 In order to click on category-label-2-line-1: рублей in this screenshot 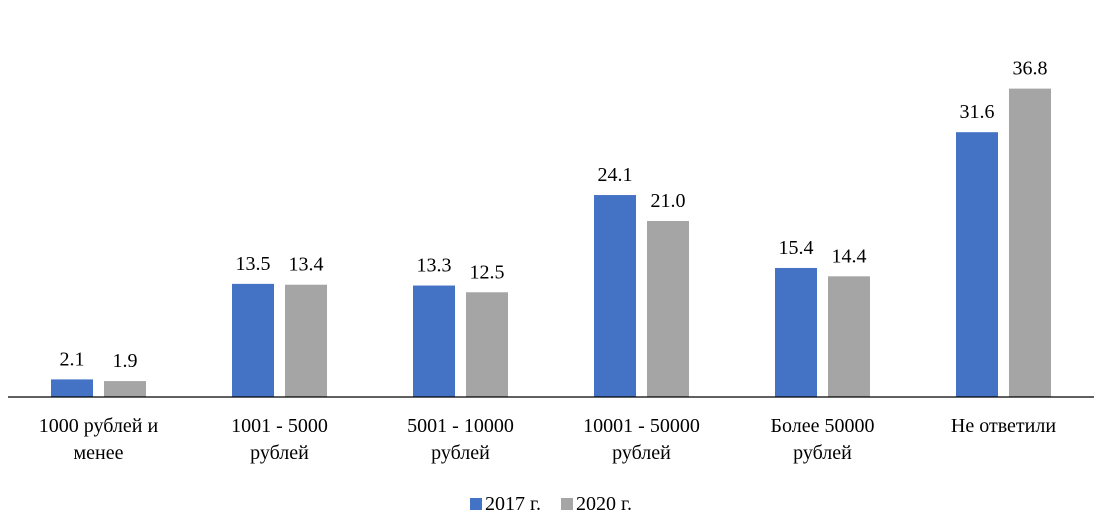, I will do `click(460, 453)`.